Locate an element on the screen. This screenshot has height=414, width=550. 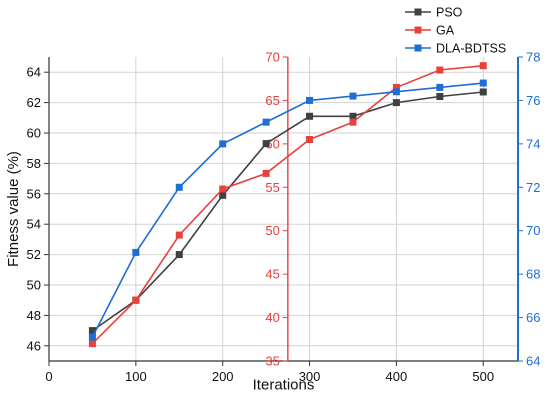
left-y-tick-label: 48 is located at coordinates (34, 315).